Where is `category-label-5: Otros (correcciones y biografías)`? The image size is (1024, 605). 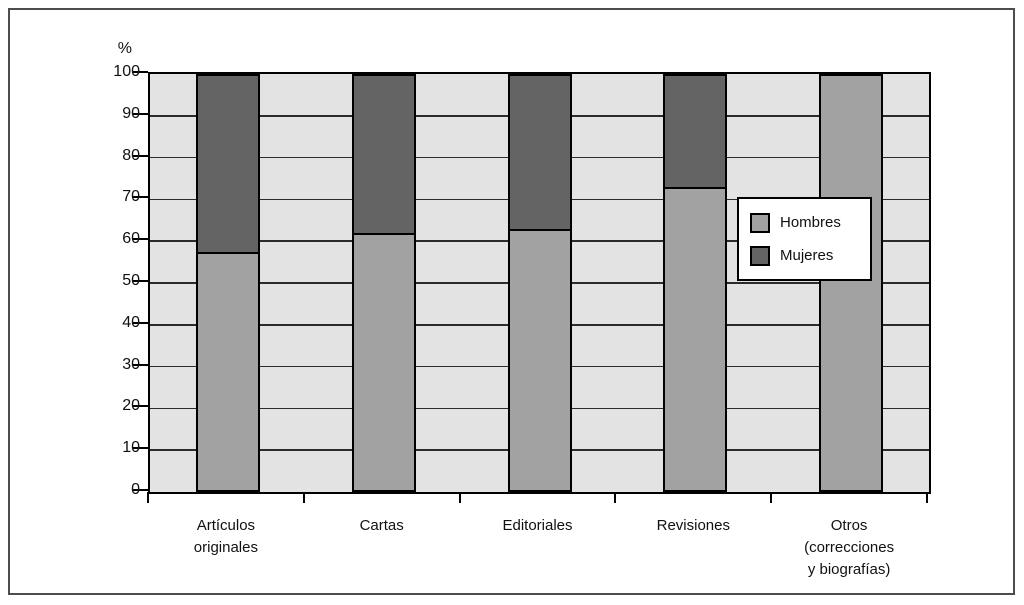
category-label-5: Otros (correcciones y biografías) is located at coordinates (849, 547).